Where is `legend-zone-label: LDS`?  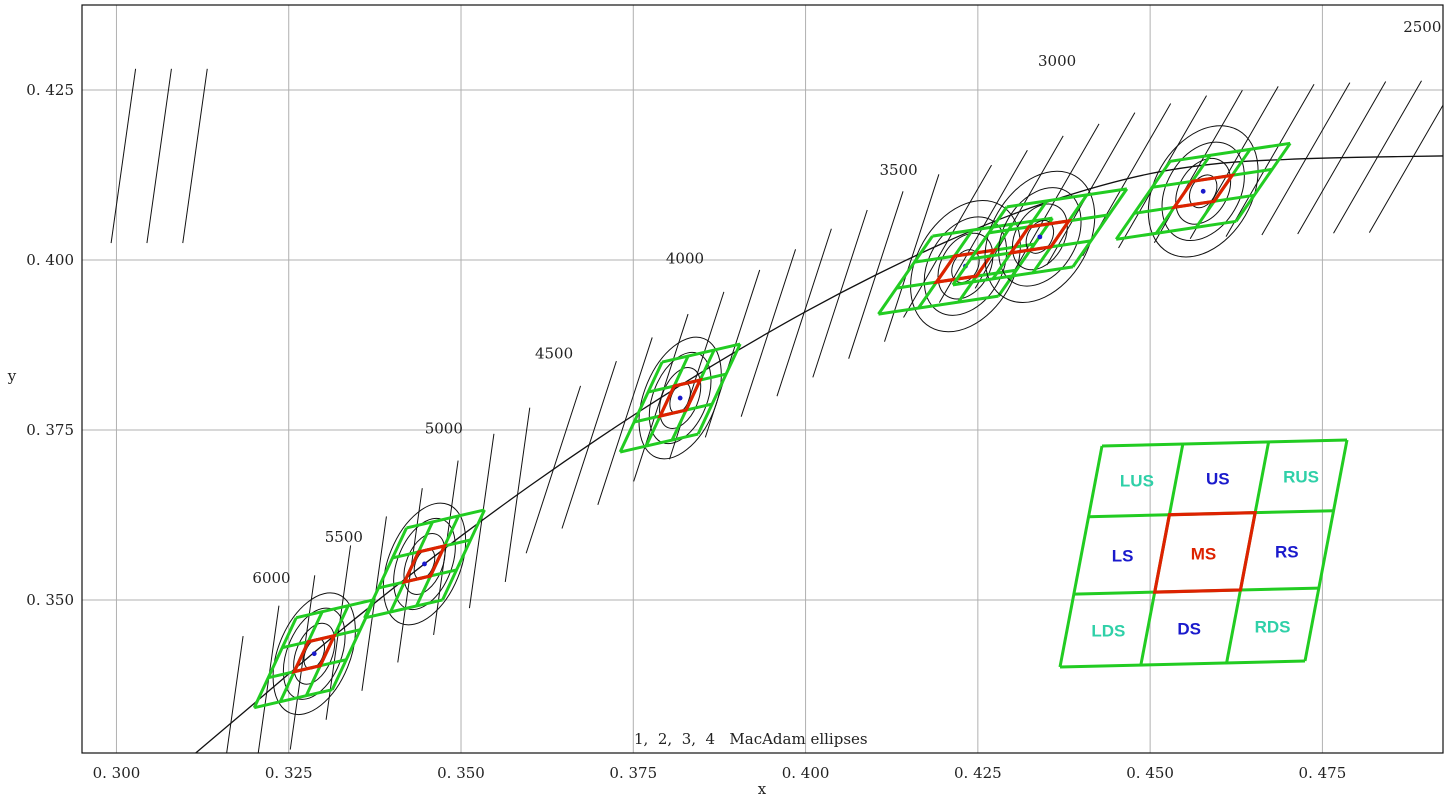 legend-zone-label: LDS is located at coordinates (1108, 631).